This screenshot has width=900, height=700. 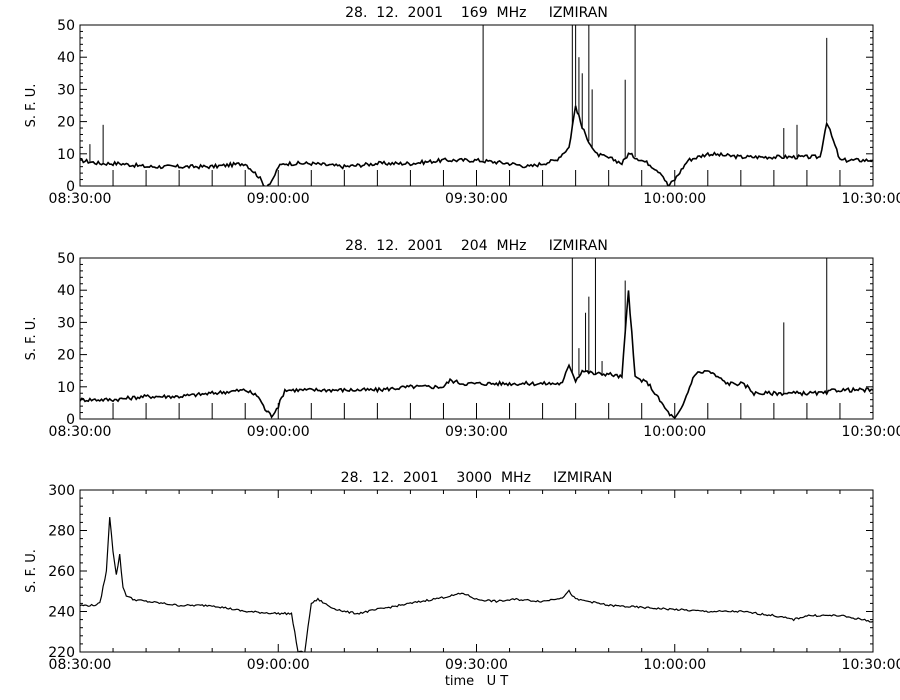 I want to click on x-axis-label: time U T, so click(x=476, y=681).